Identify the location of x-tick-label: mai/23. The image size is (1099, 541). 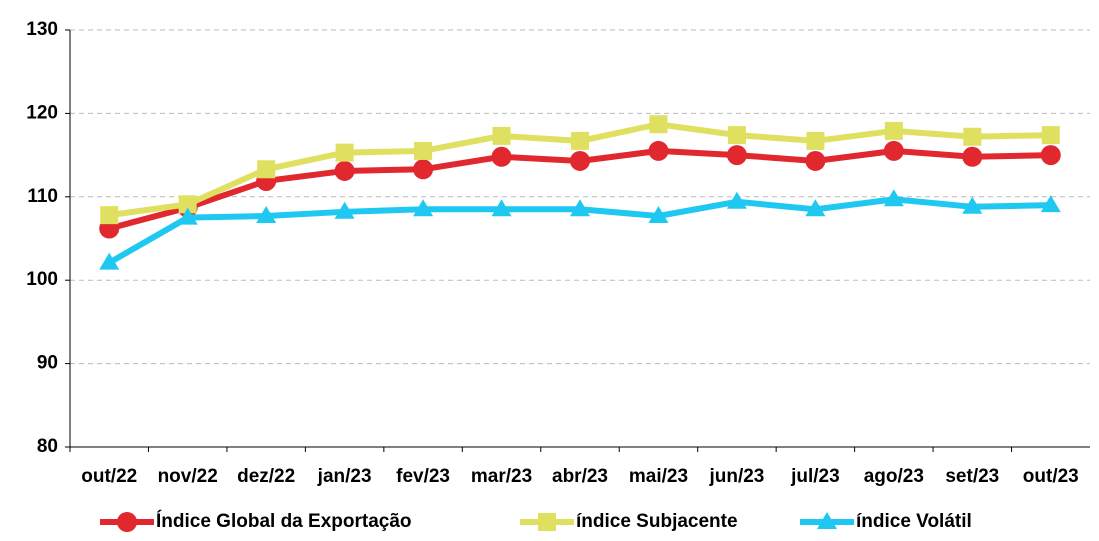
(658, 476).